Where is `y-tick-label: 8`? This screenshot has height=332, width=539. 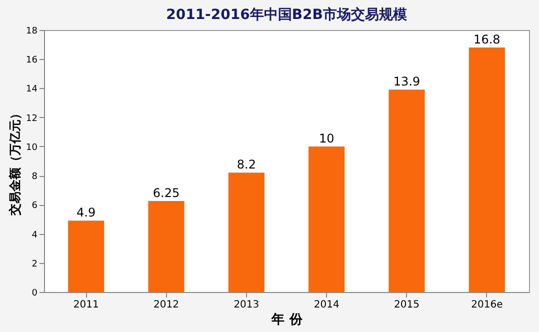 y-tick-label: 8 is located at coordinates (35, 177).